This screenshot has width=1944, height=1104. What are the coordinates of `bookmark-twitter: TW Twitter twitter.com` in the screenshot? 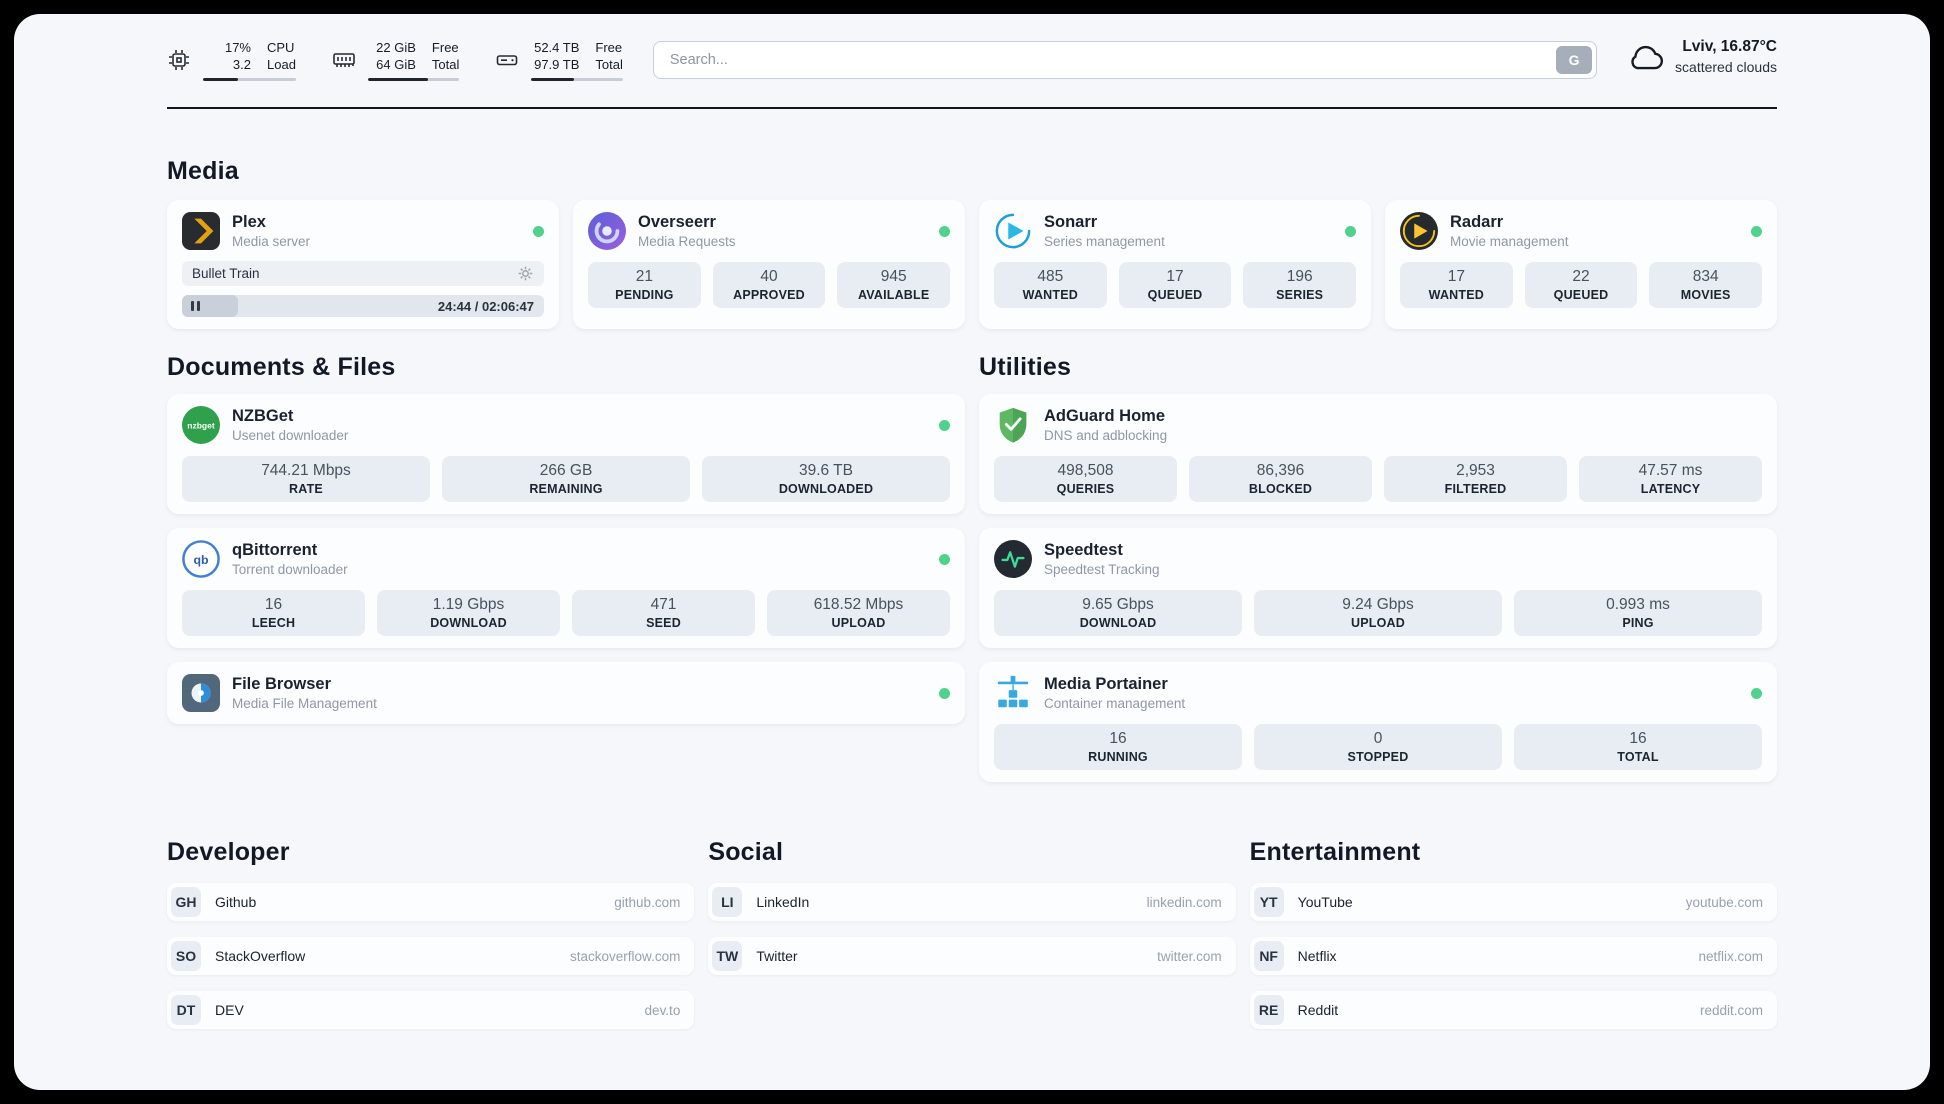 It's located at (972, 956).